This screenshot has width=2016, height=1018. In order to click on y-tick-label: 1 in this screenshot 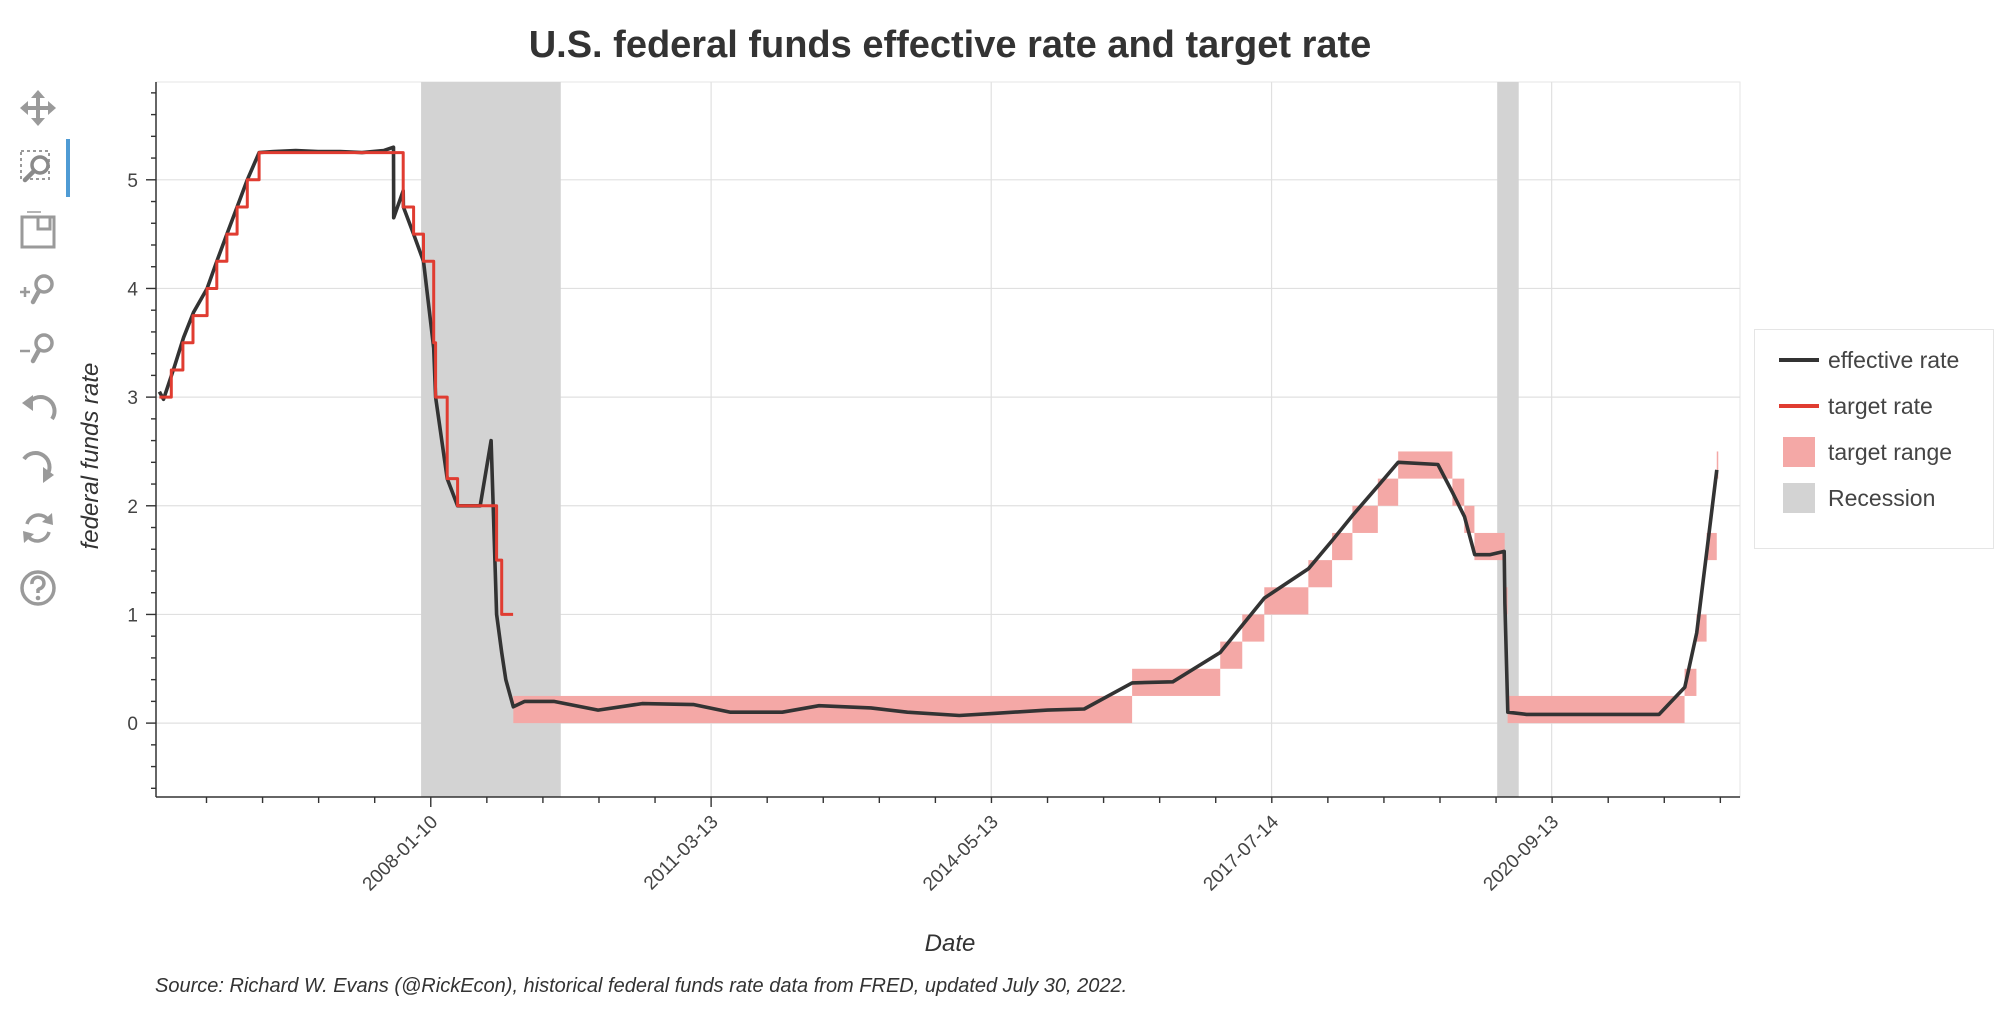, I will do `click(132, 615)`.